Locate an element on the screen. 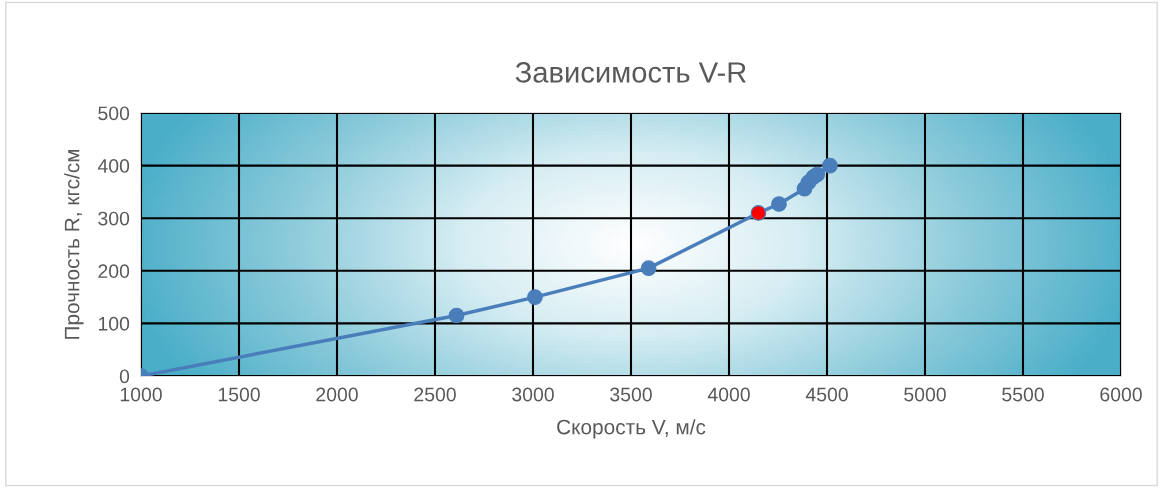  y-tick-label: 400 is located at coordinates (113, 166).